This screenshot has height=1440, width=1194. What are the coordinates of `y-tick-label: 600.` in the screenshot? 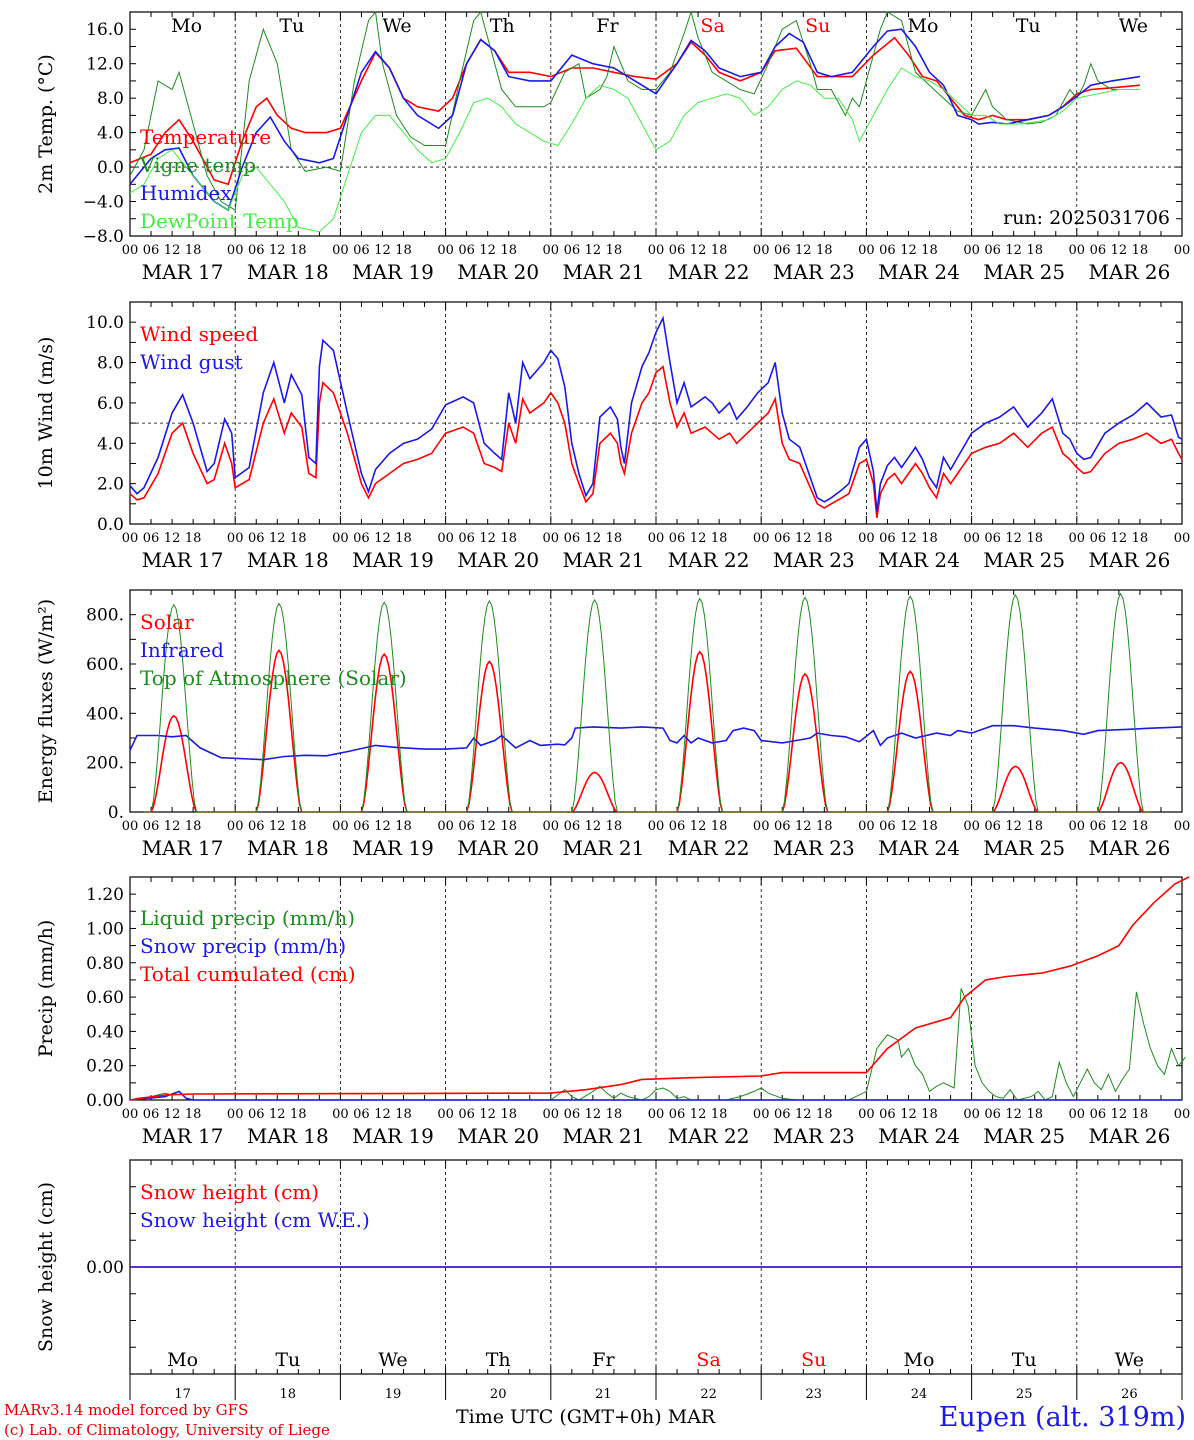 It's located at (105, 665).